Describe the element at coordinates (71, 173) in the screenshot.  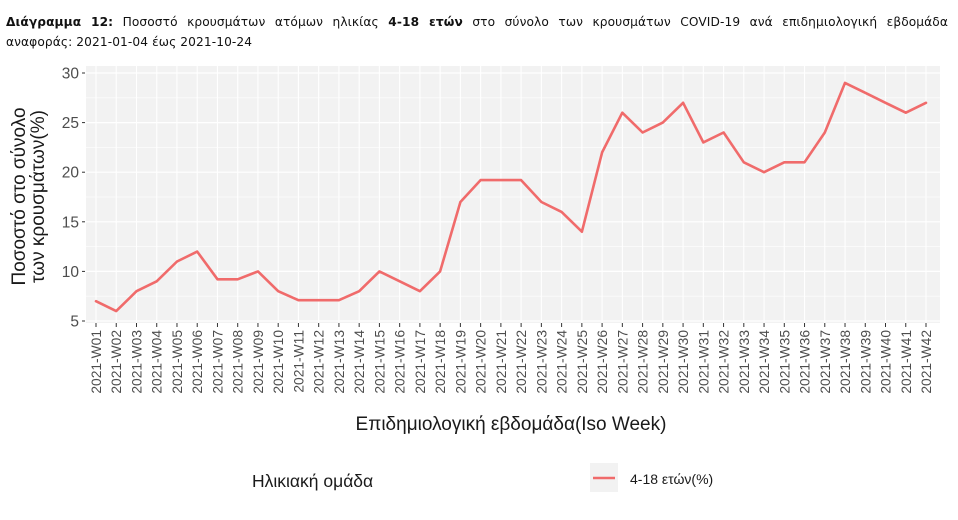
I see `y-tick-label: 20` at that location.